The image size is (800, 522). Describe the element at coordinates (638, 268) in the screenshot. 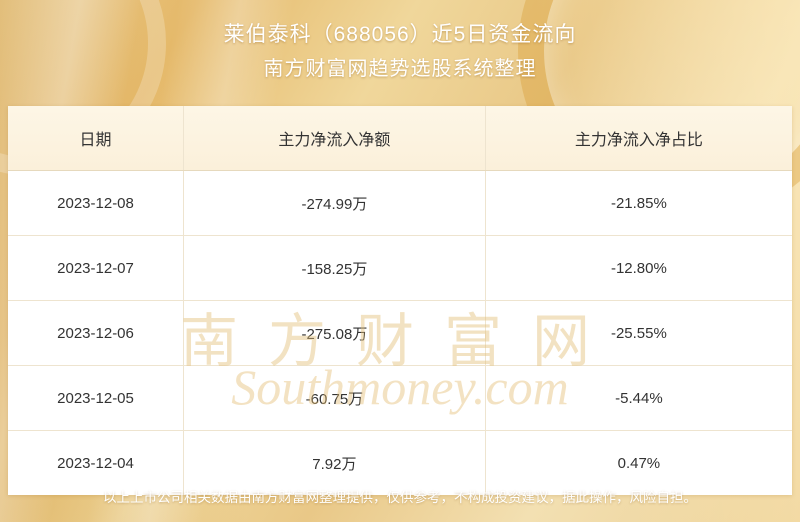

I see `cell-net-inflow-ratio: -12.80%` at that location.